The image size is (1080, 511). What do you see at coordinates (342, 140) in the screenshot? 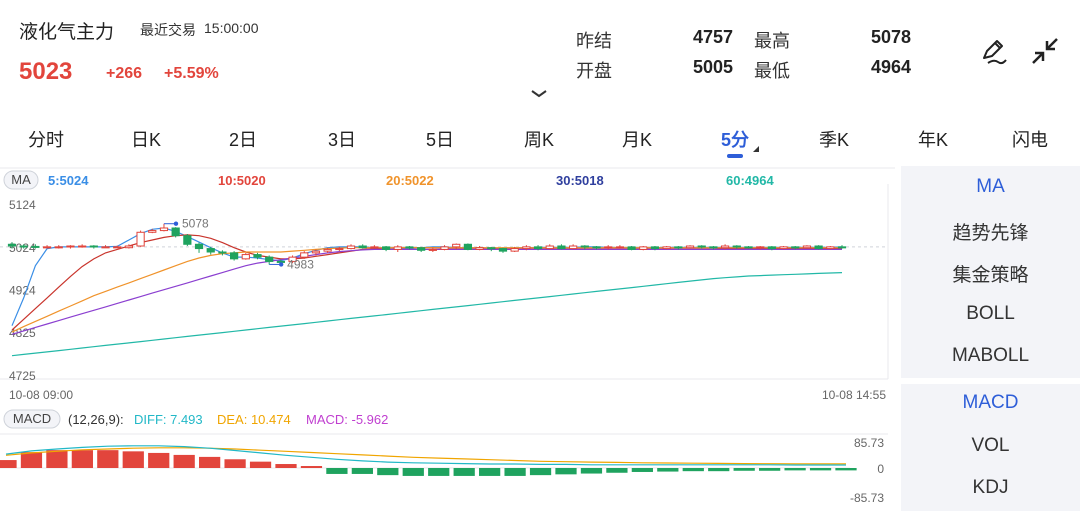
I see `tab-3: 3日` at bounding box center [342, 140].